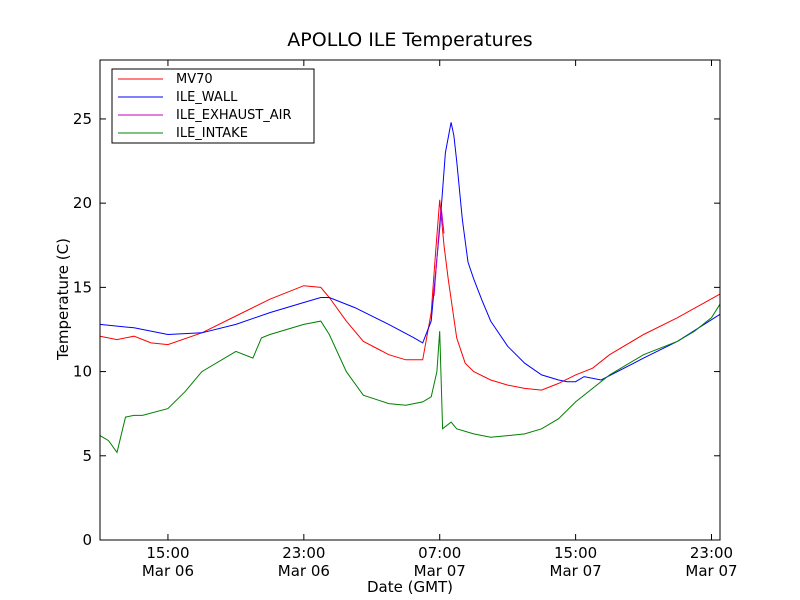 Image resolution: width=800 pixels, height=600 pixels. What do you see at coordinates (234, 115) in the screenshot?
I see `legend-label: ILE_EXHAUST_AIR` at bounding box center [234, 115].